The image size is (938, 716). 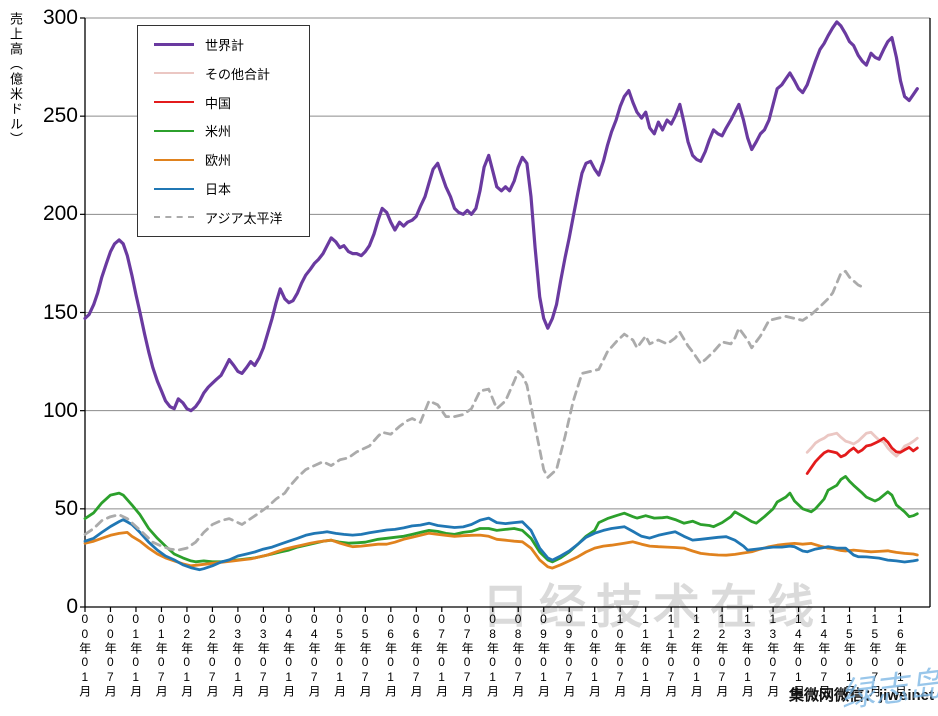 I want to click on series-line-中国, so click(x=862, y=455).